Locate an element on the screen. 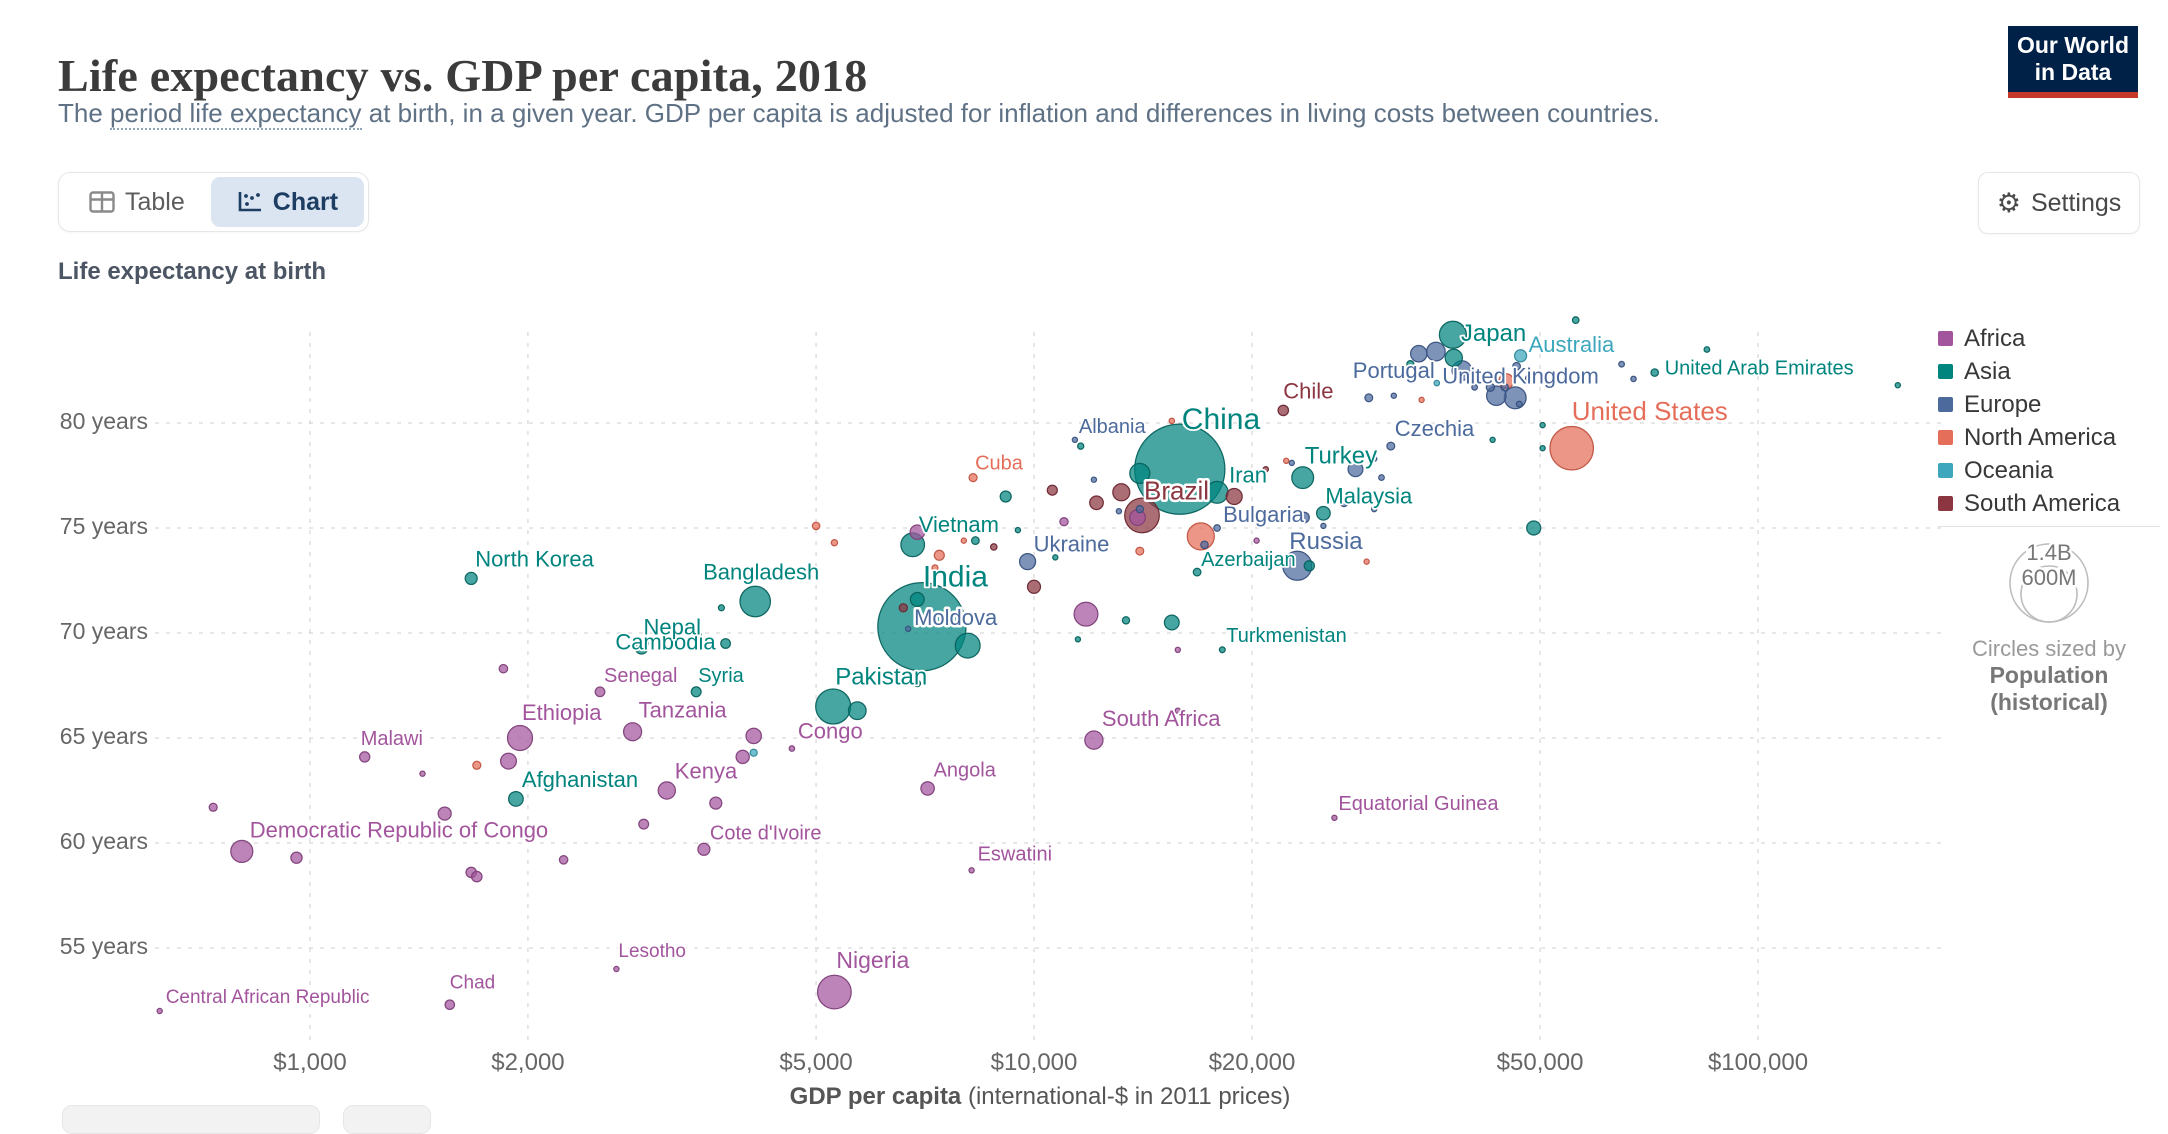  data-point-tanzania is located at coordinates (632, 732).